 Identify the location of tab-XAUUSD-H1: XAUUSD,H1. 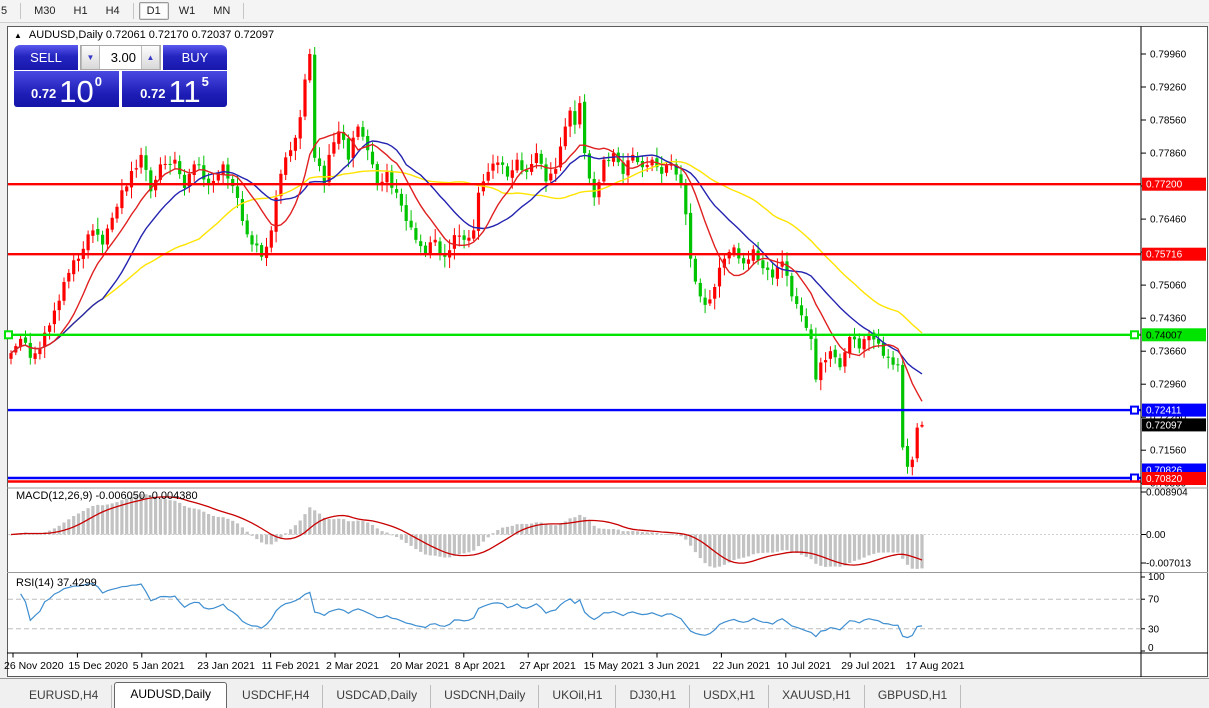
(817, 696).